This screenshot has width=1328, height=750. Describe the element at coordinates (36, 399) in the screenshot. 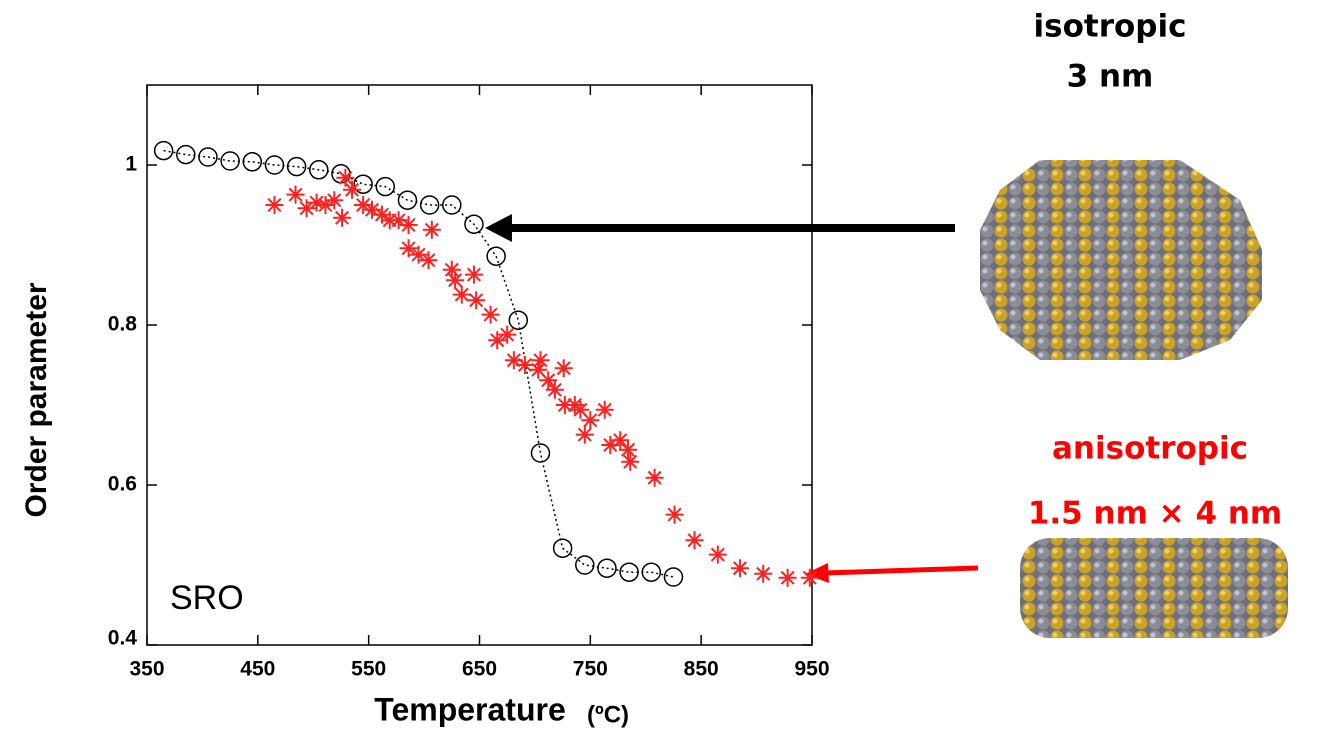

I see `y-axis-label: Order parameter` at that location.